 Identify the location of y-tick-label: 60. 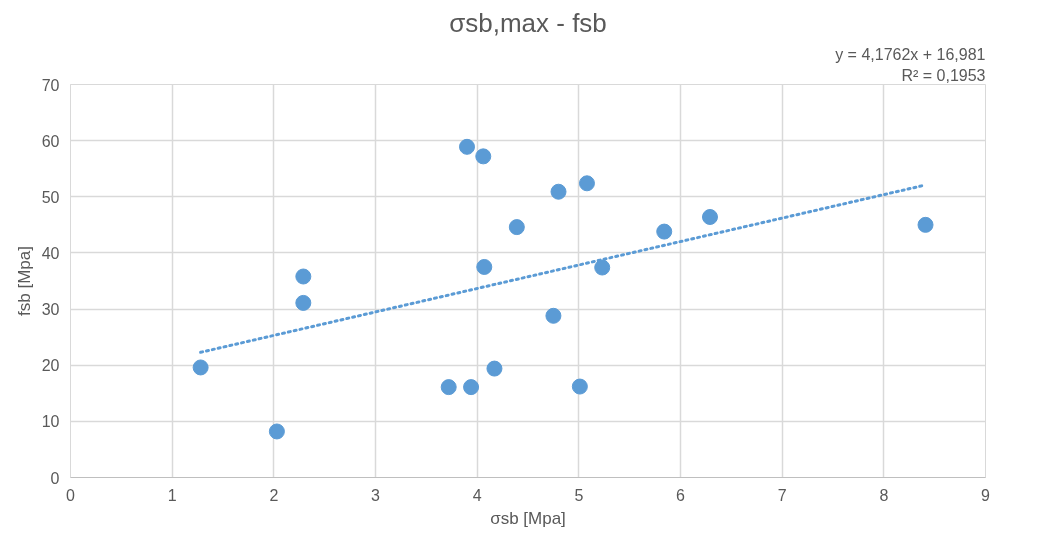
(50, 141).